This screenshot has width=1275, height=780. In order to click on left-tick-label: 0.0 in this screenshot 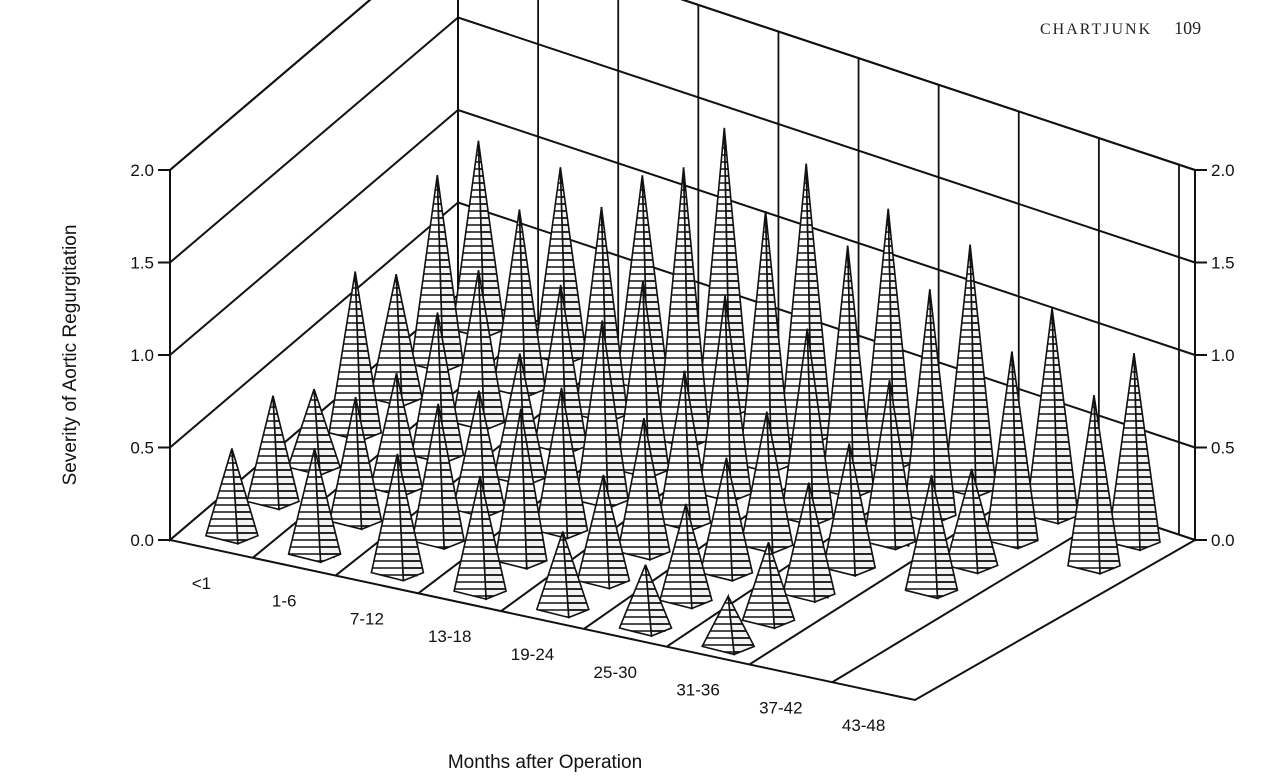, I will do `click(142, 540)`.